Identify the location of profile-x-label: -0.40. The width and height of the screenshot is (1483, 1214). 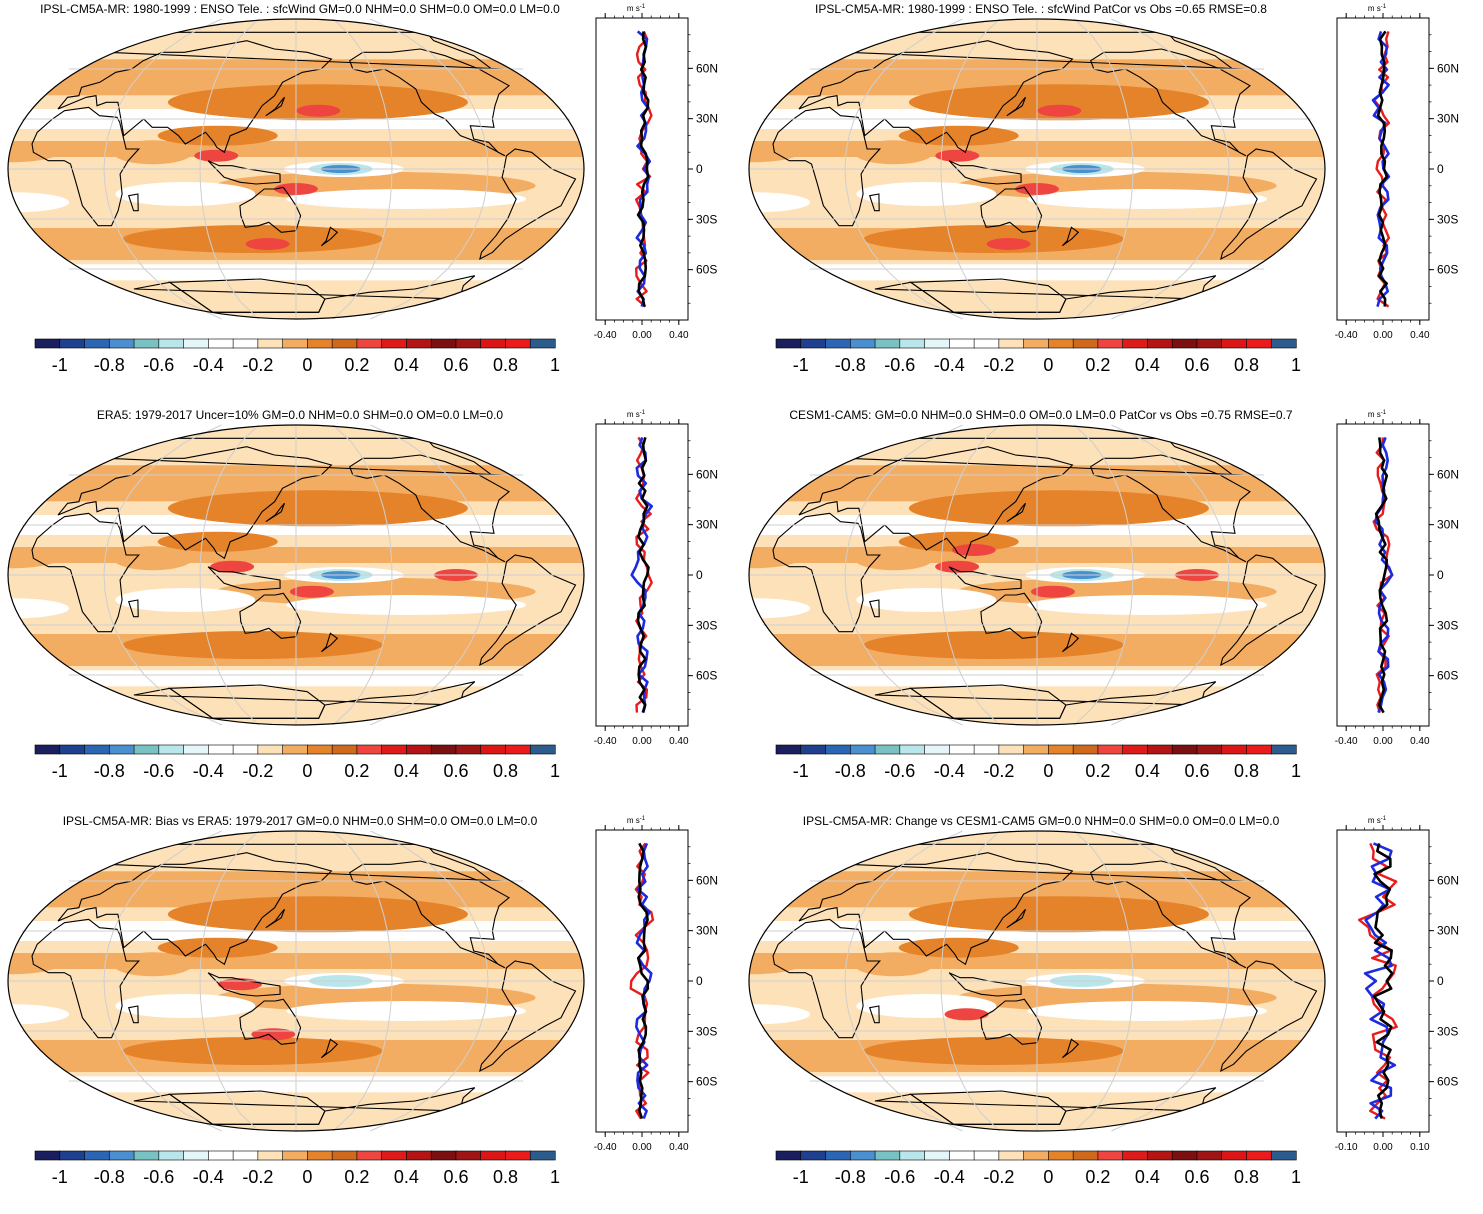
(605, 1146).